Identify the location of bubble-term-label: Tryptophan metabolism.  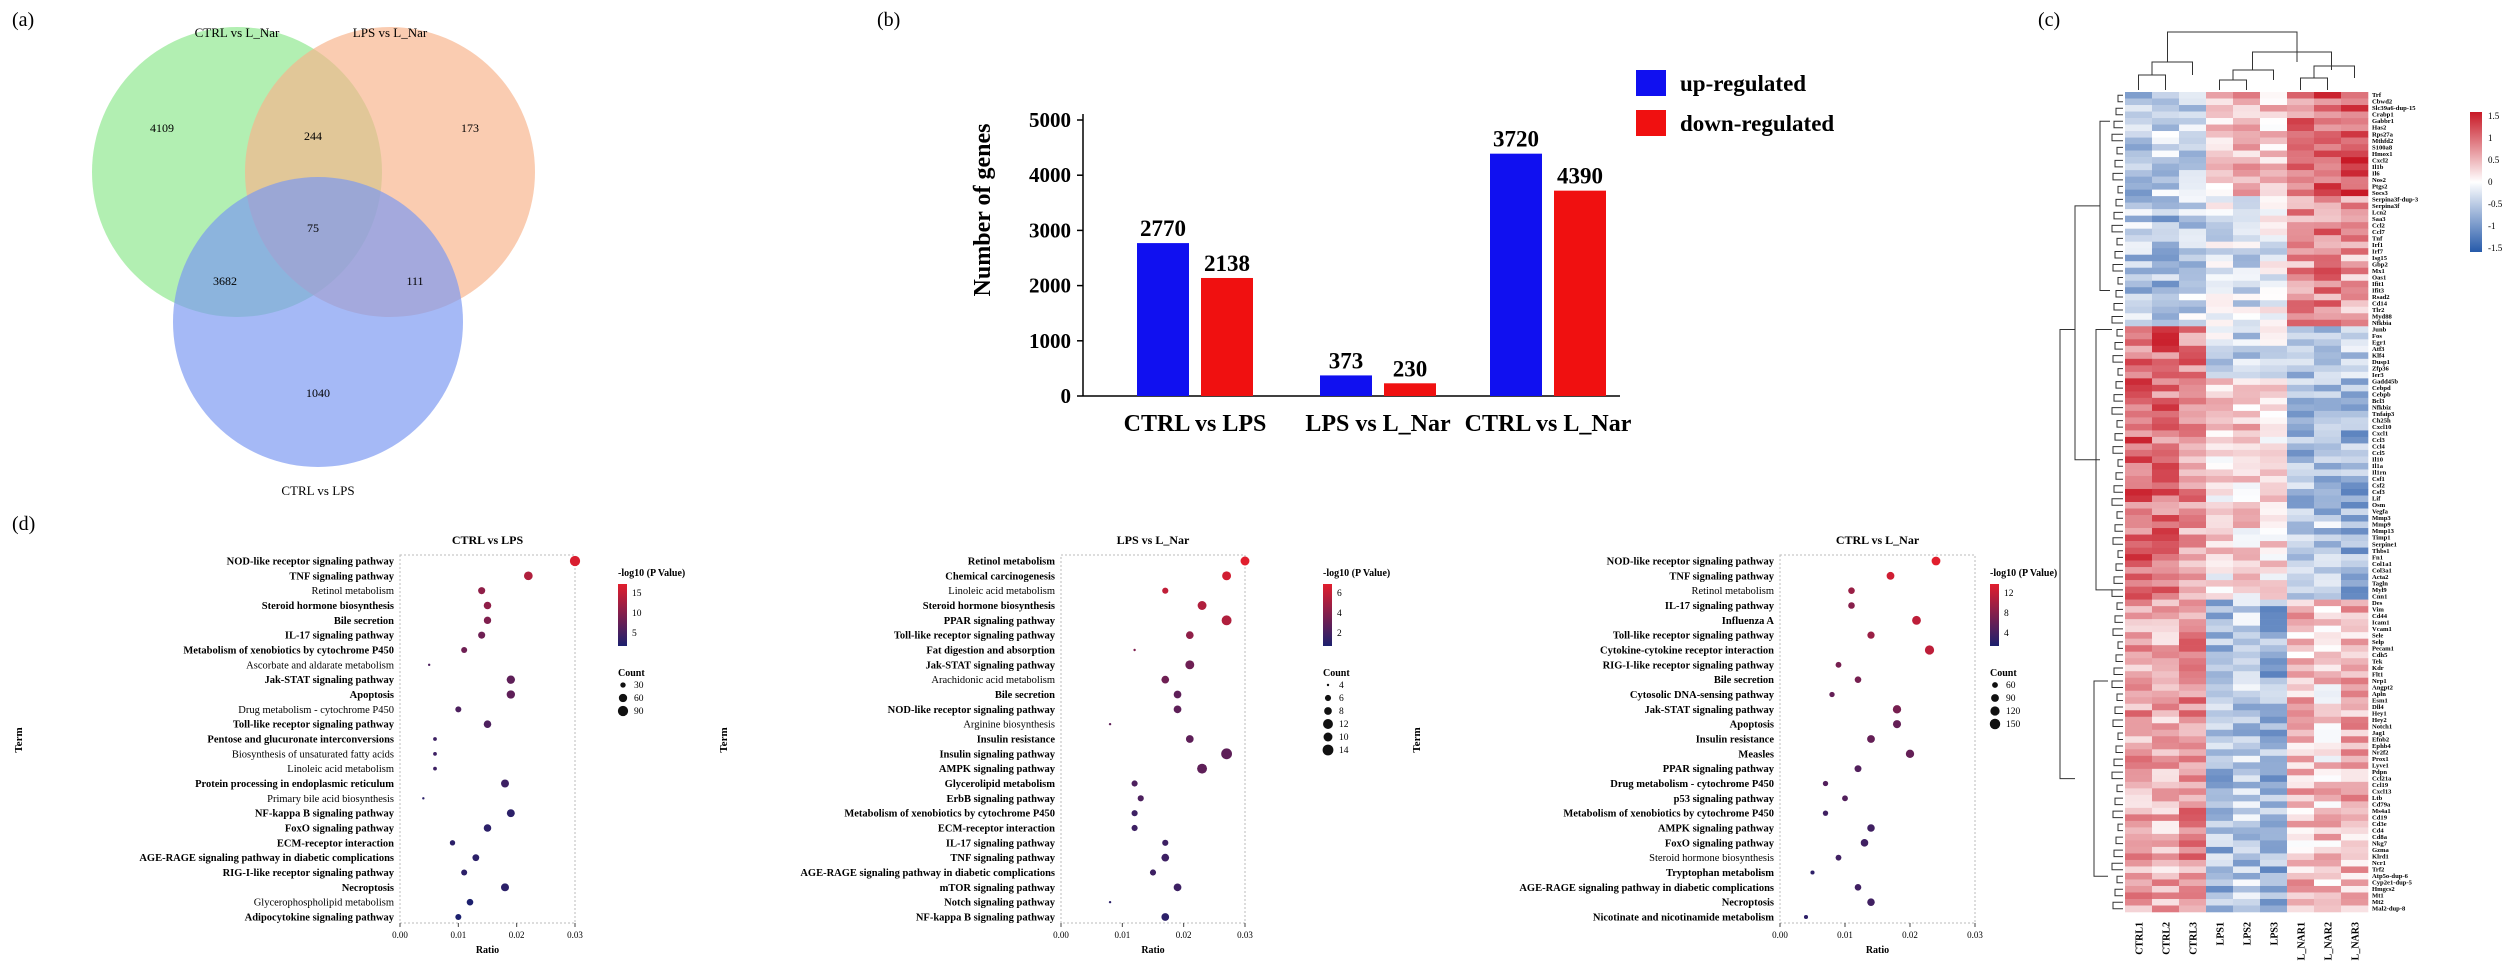
(1720, 873).